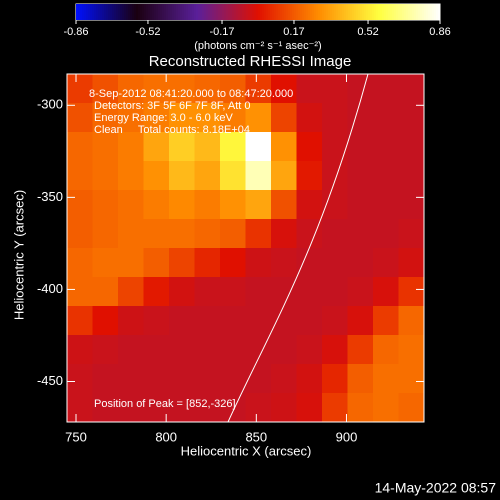  Describe the element at coordinates (439, 32) in the screenshot. I see `colorbar-tick-label: 0.86` at that location.